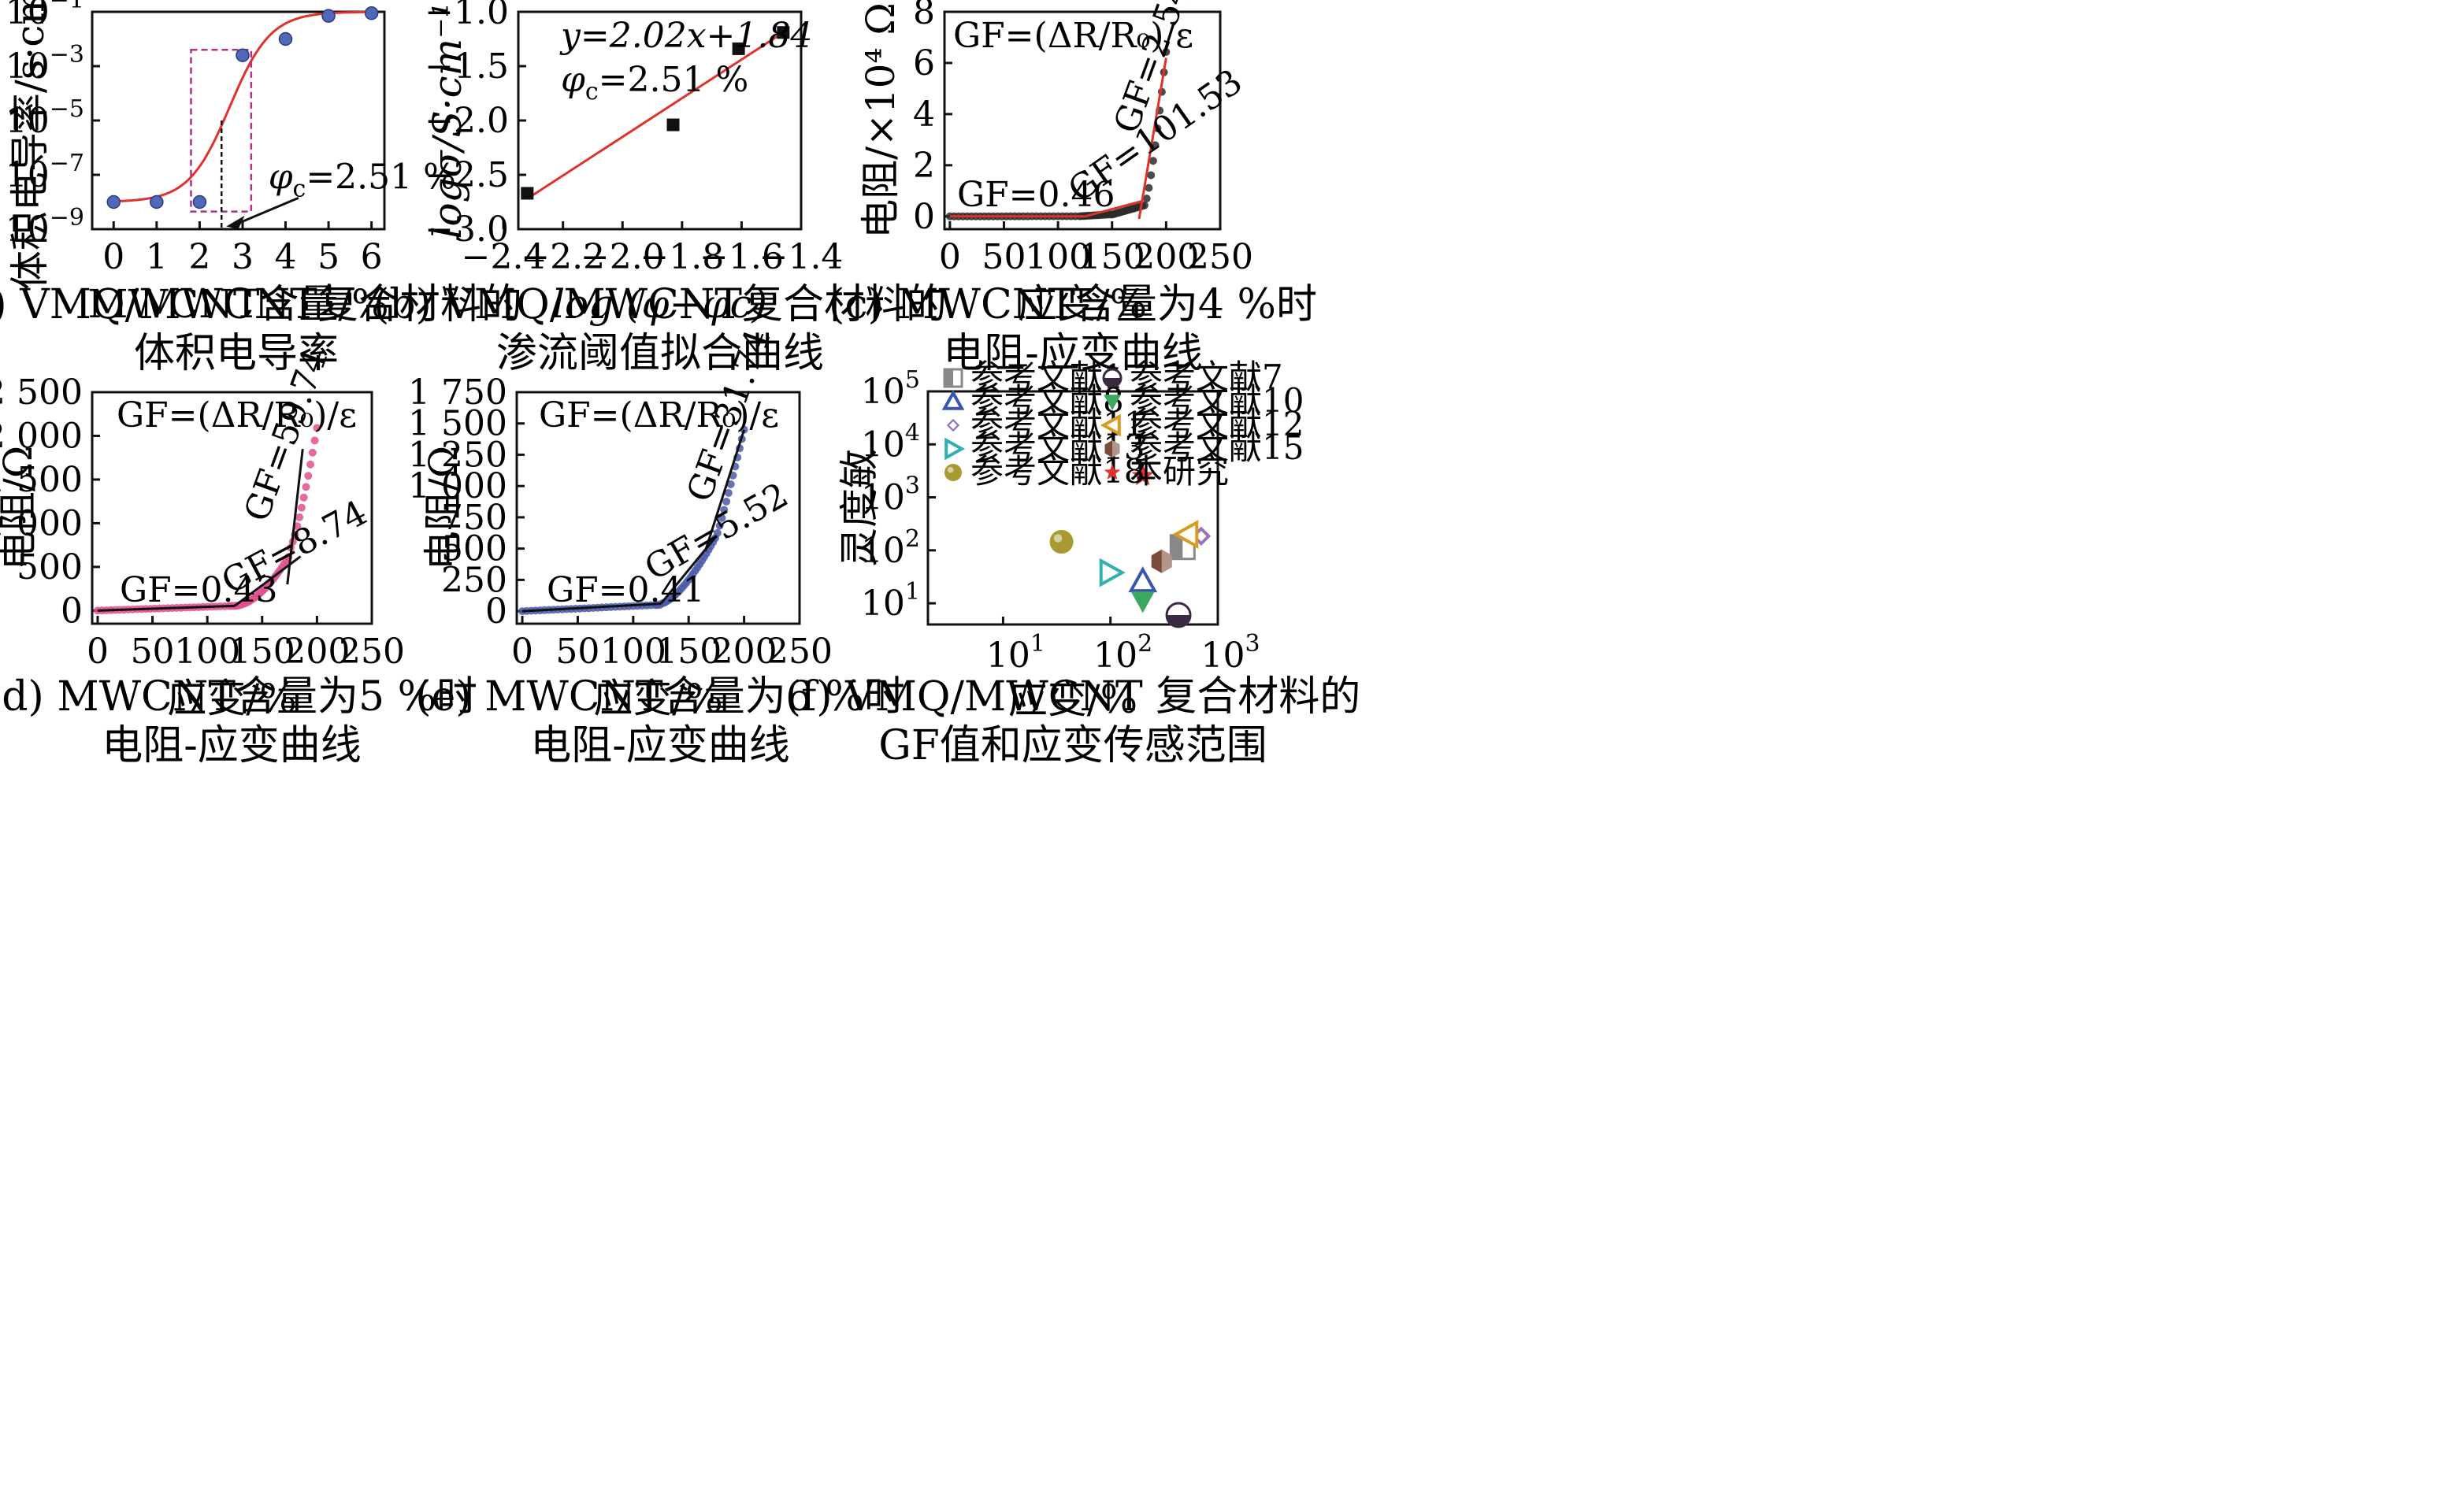 The image size is (2464, 1486). I want to click on chart-e-frame, so click(658, 508).